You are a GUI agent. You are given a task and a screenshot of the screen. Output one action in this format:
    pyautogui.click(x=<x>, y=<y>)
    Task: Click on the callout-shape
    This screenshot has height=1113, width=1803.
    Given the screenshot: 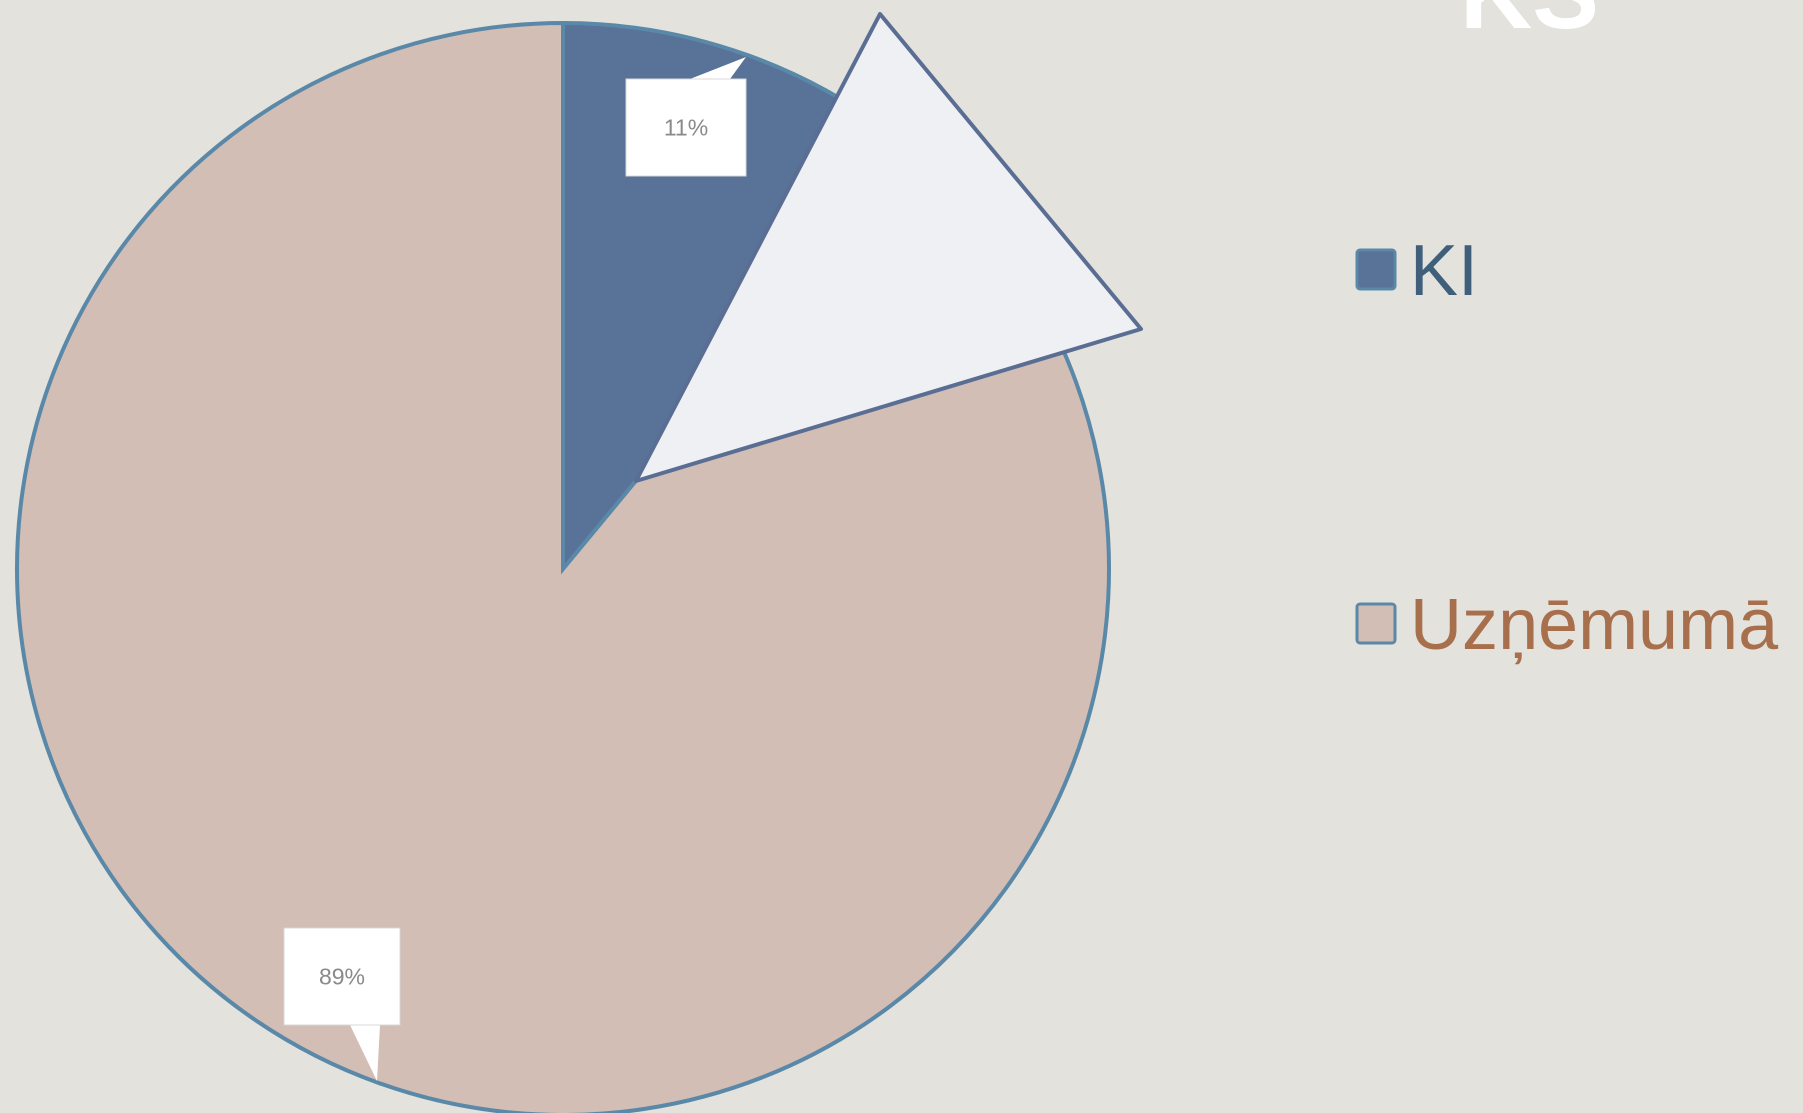 What is the action you would take?
    pyautogui.click(x=888, y=247)
    